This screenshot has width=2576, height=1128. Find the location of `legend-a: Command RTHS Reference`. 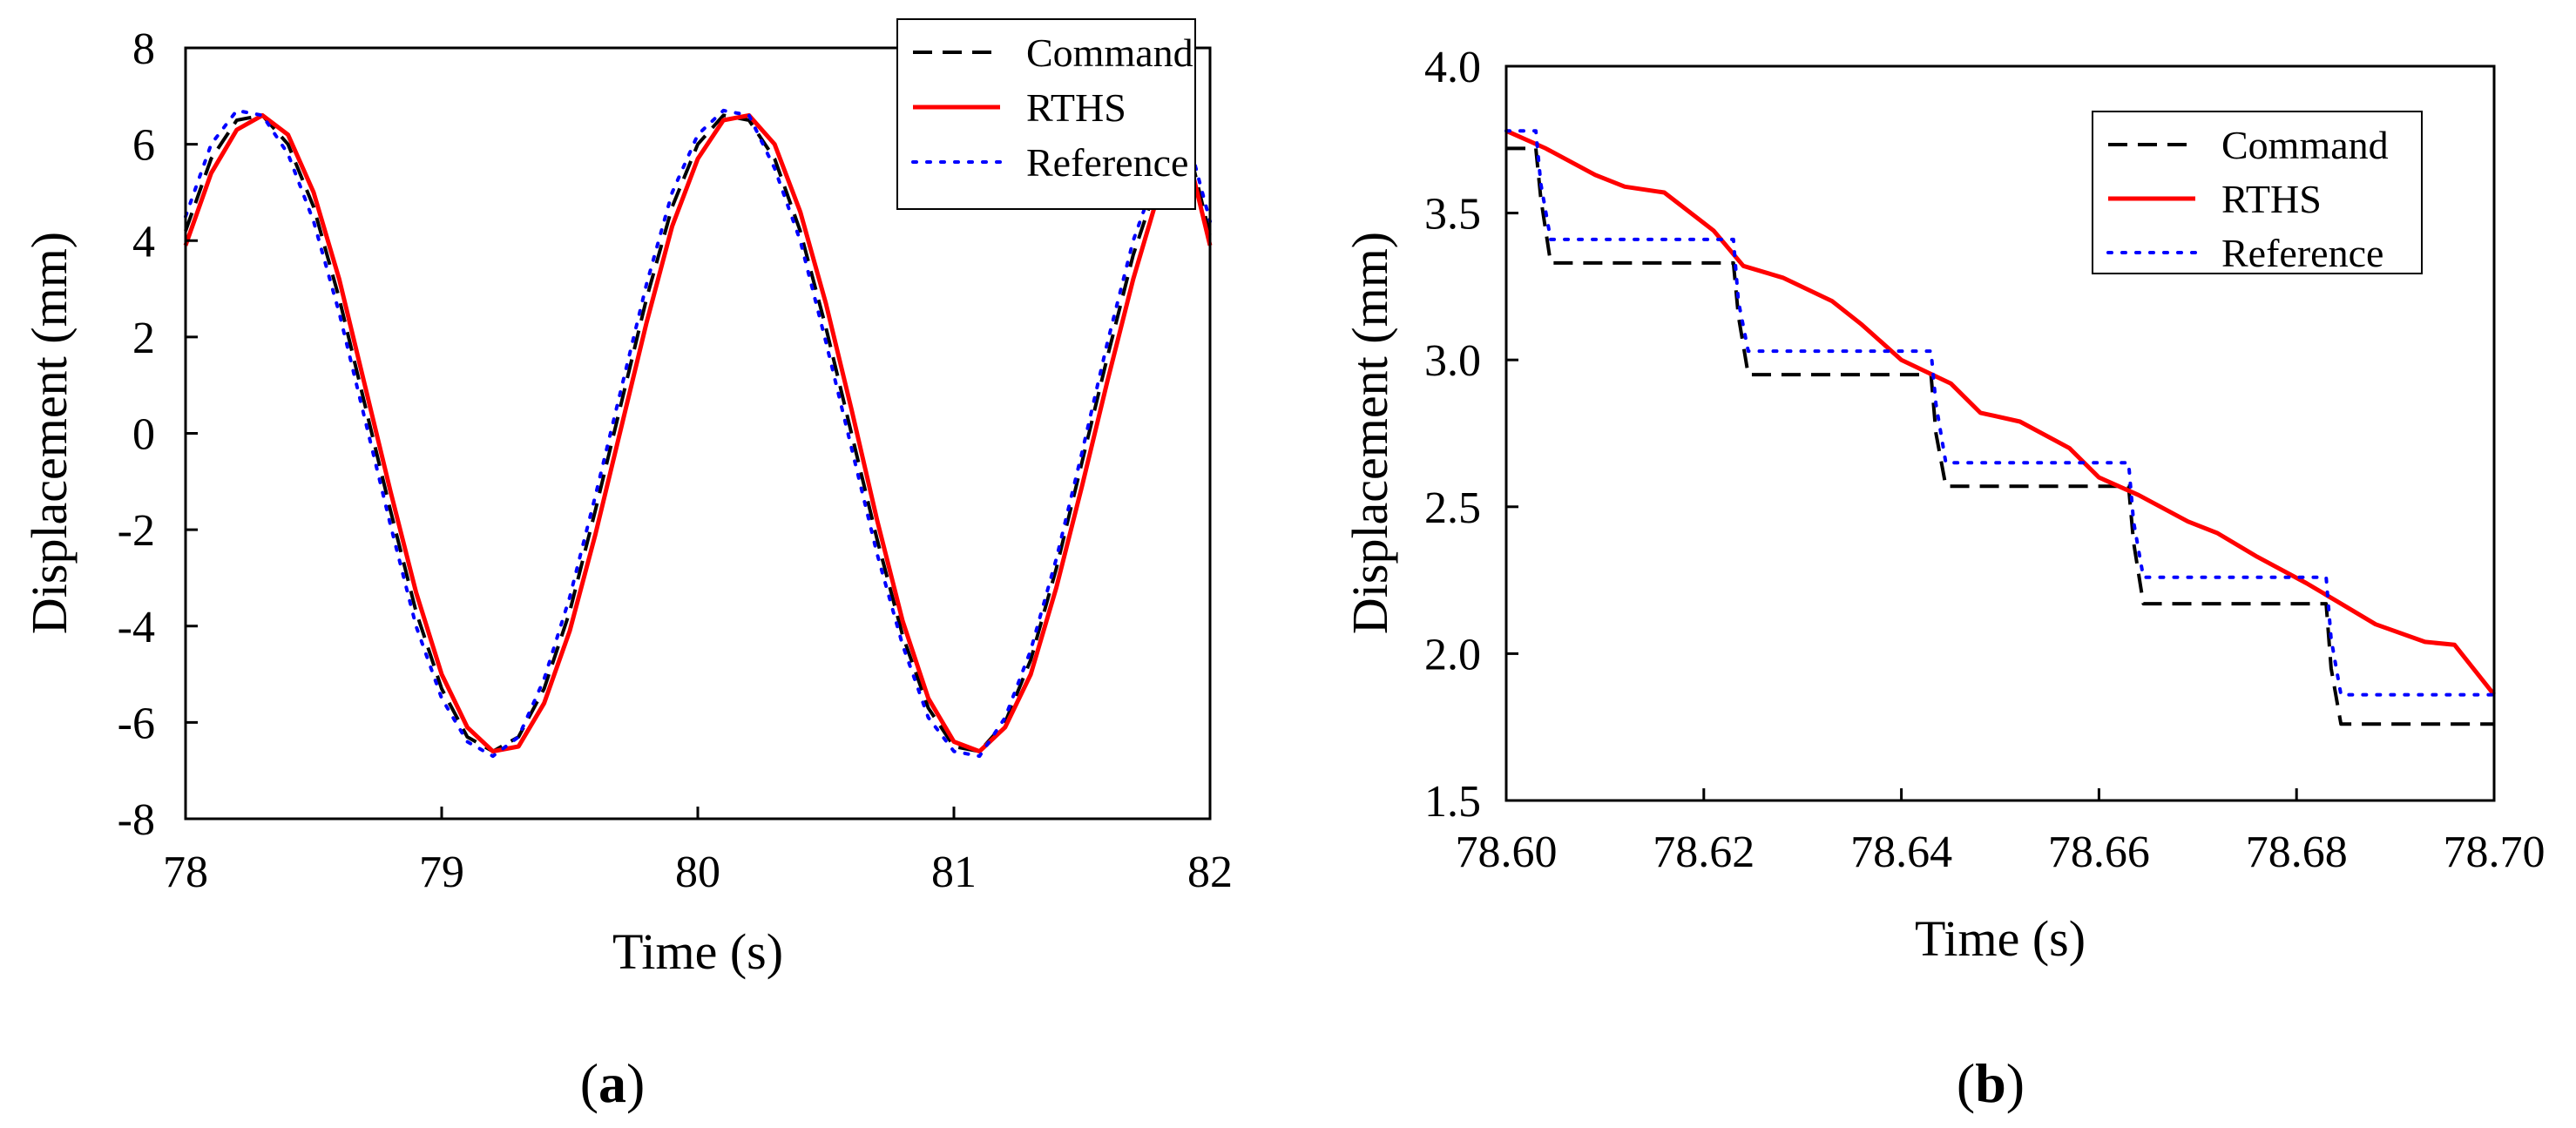

legend-a: Command RTHS Reference is located at coordinates (1046, 114).